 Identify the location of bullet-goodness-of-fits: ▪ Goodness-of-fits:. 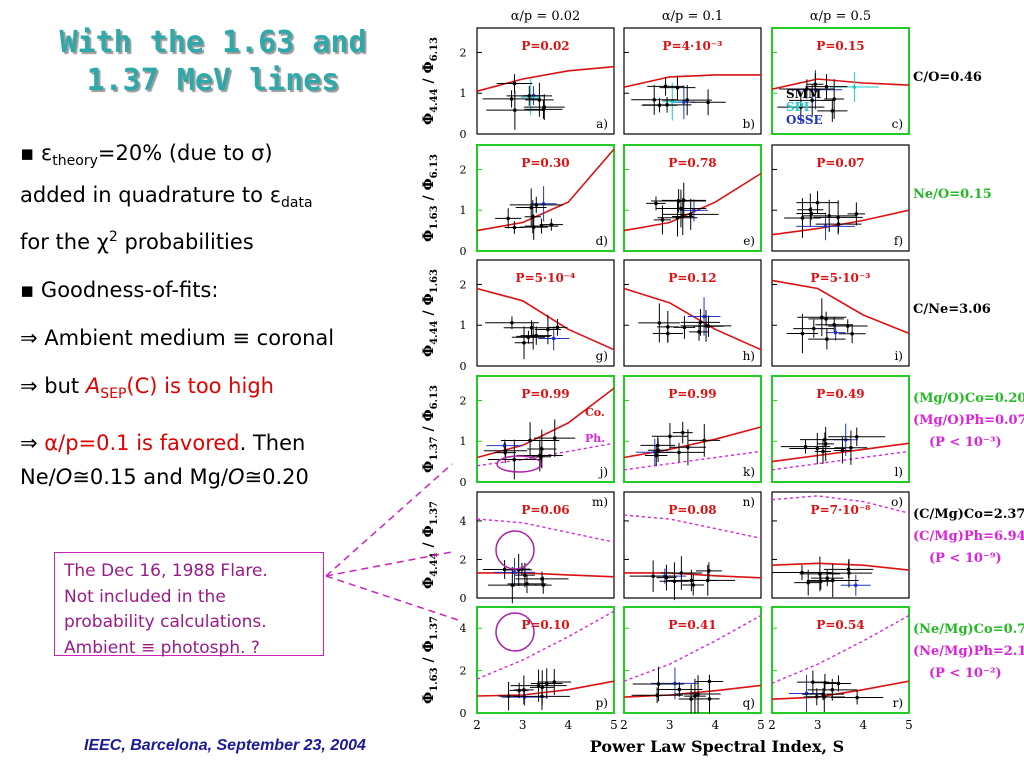
(119, 290).